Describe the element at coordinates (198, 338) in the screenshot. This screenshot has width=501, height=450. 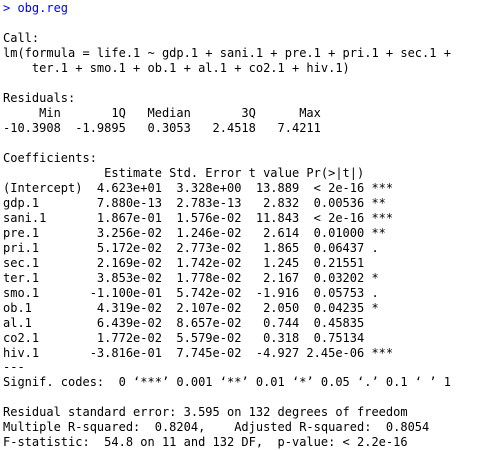
I see `coefficient-row: co2.1 1.772e-02 5.579e-02 0.318 0.75134` at that location.